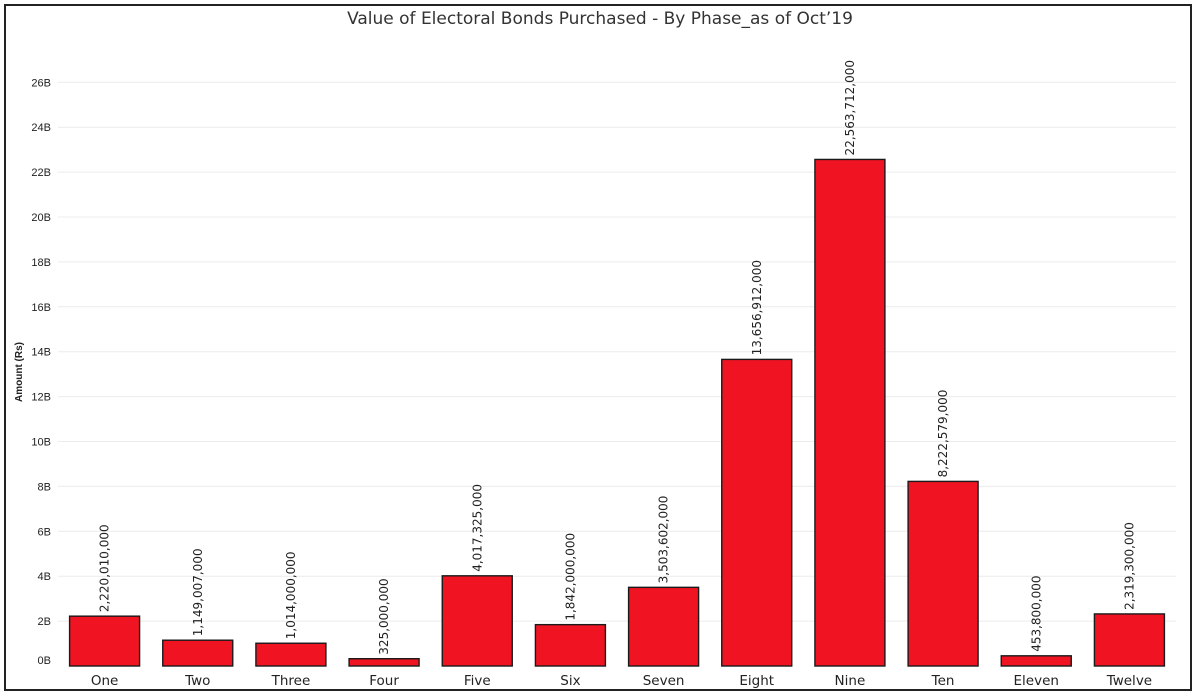 Image resolution: width=1200 pixels, height=699 pixels. Describe the element at coordinates (384, 616) in the screenshot. I see `data-label: 325,000,000` at that location.